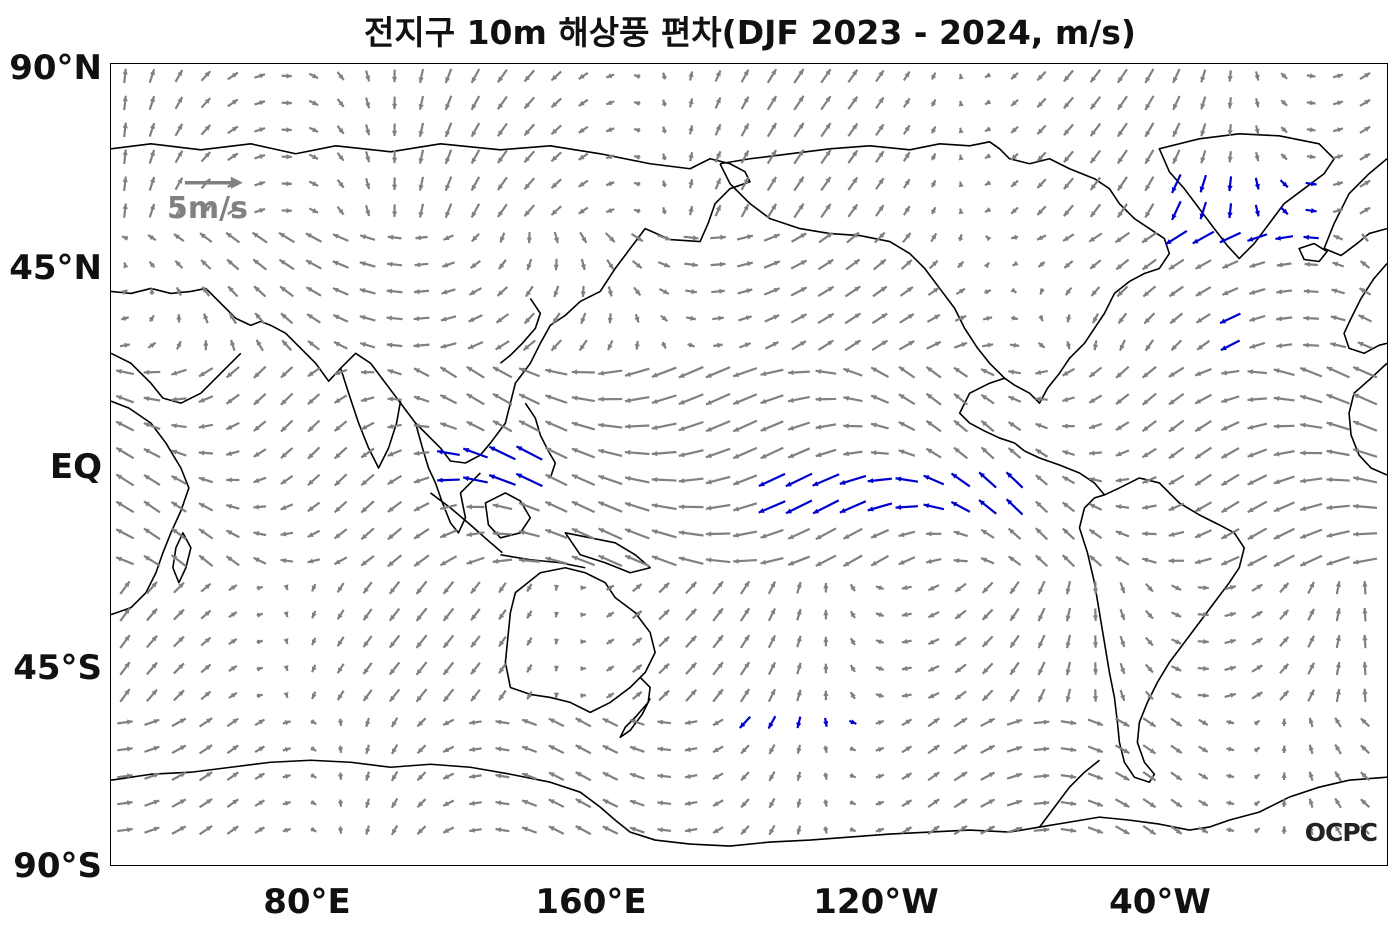 The height and width of the screenshot is (934, 1400). I want to click on coastline-iceland, so click(1313, 252).